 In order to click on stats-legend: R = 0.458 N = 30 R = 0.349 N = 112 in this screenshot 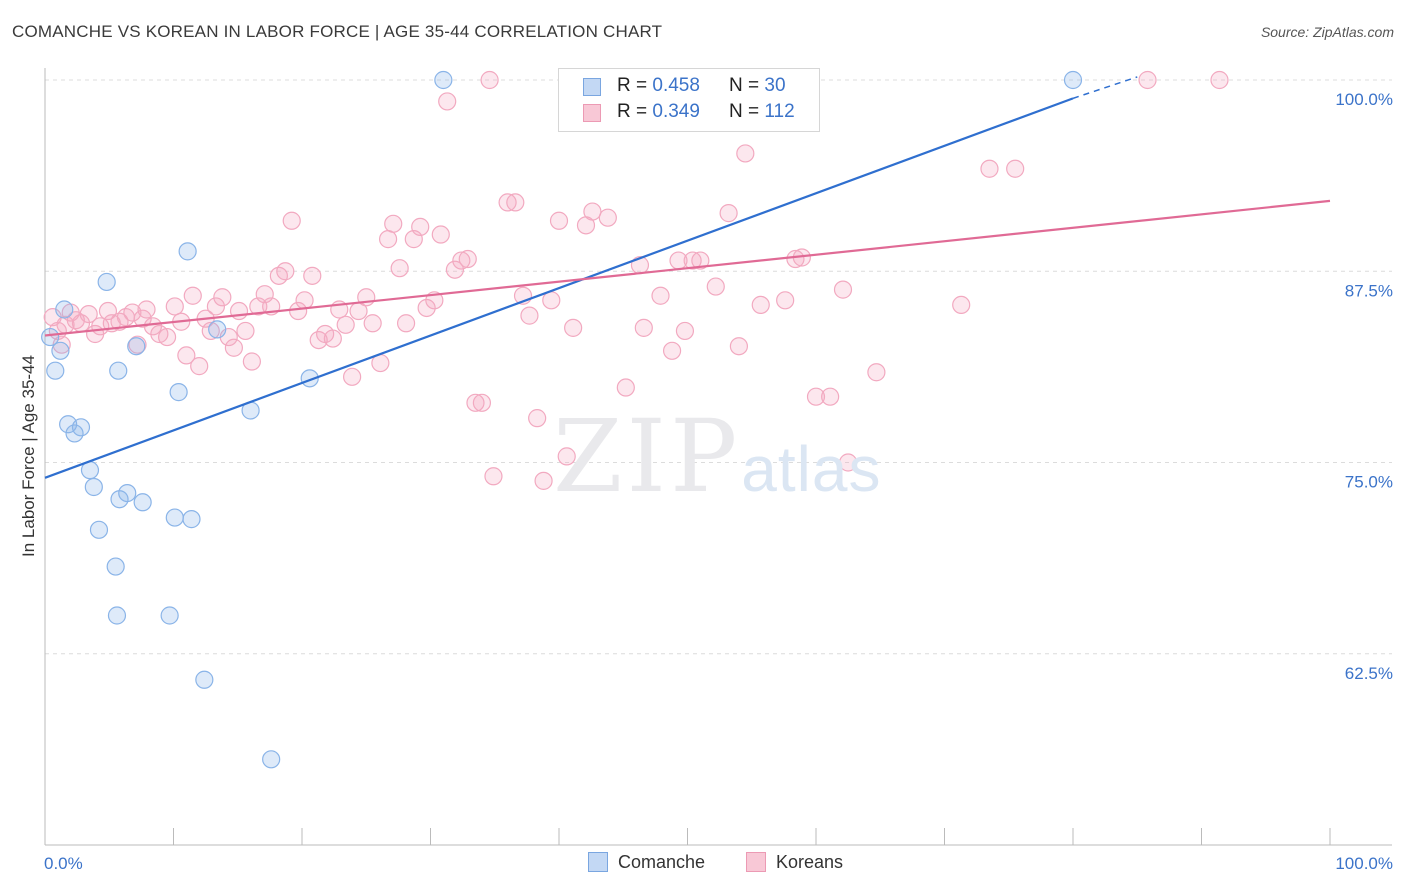, I will do `click(689, 100)`.